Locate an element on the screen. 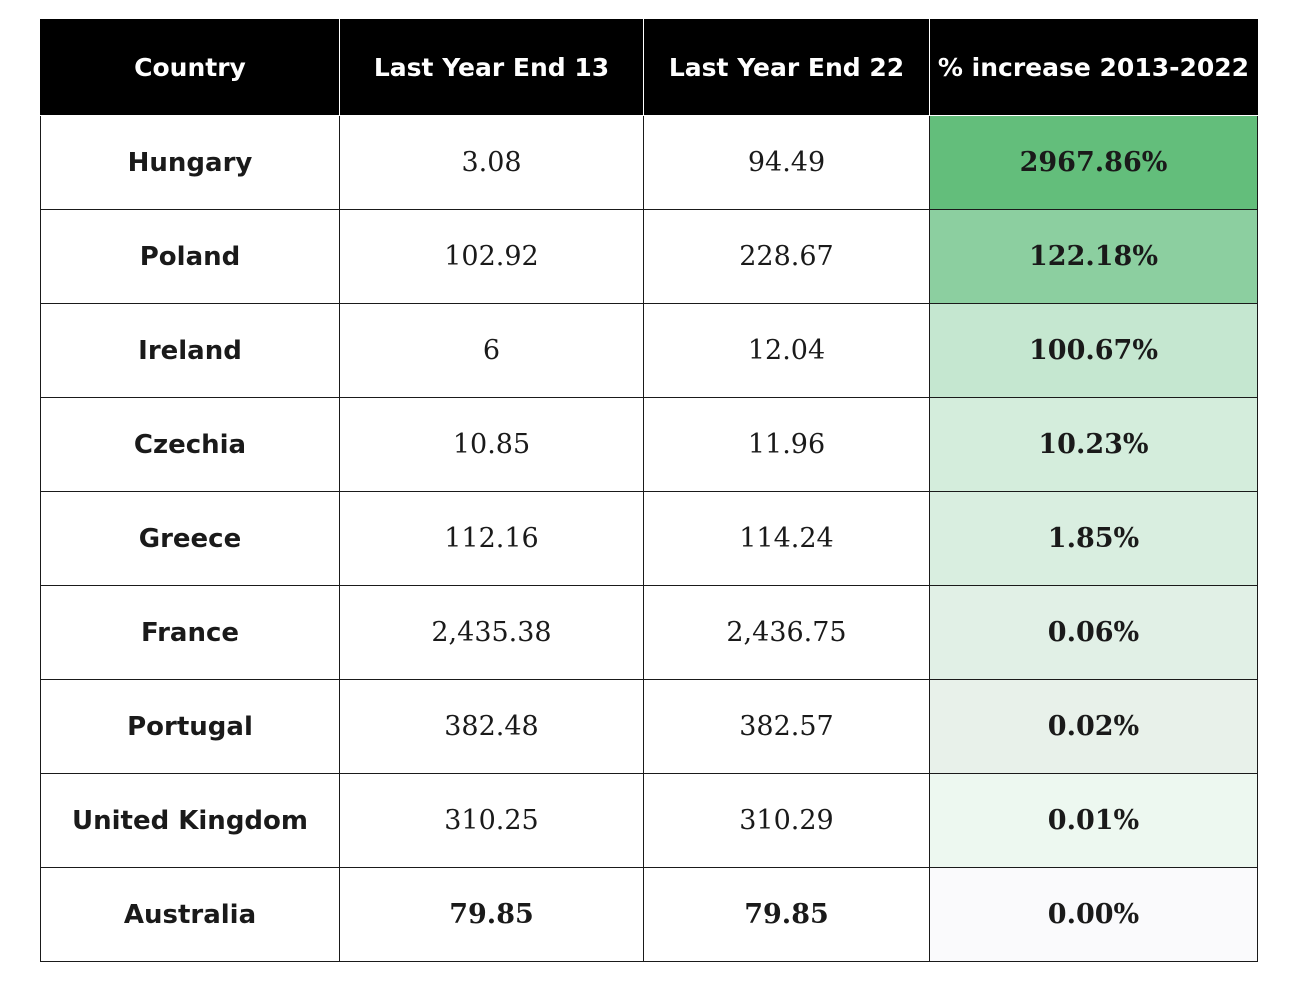 The height and width of the screenshot is (1002, 1298). cell-pct-increase: 122.18% is located at coordinates (1093, 256).